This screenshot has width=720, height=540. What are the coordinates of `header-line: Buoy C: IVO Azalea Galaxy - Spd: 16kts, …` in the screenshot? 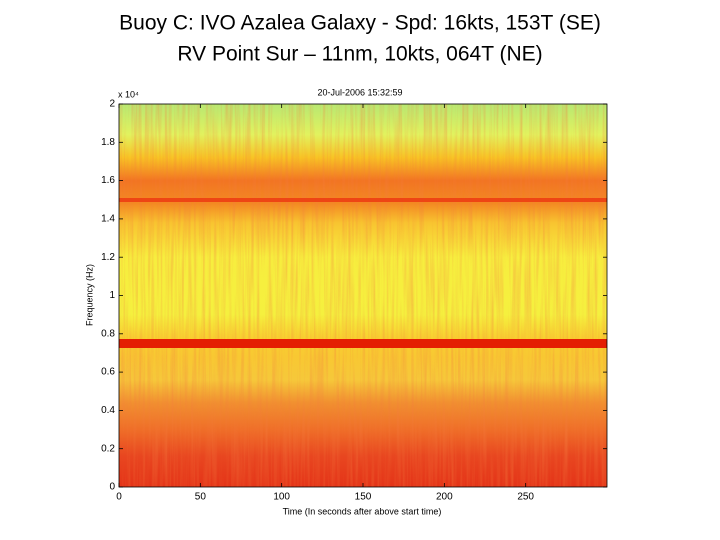 It's located at (360, 23).